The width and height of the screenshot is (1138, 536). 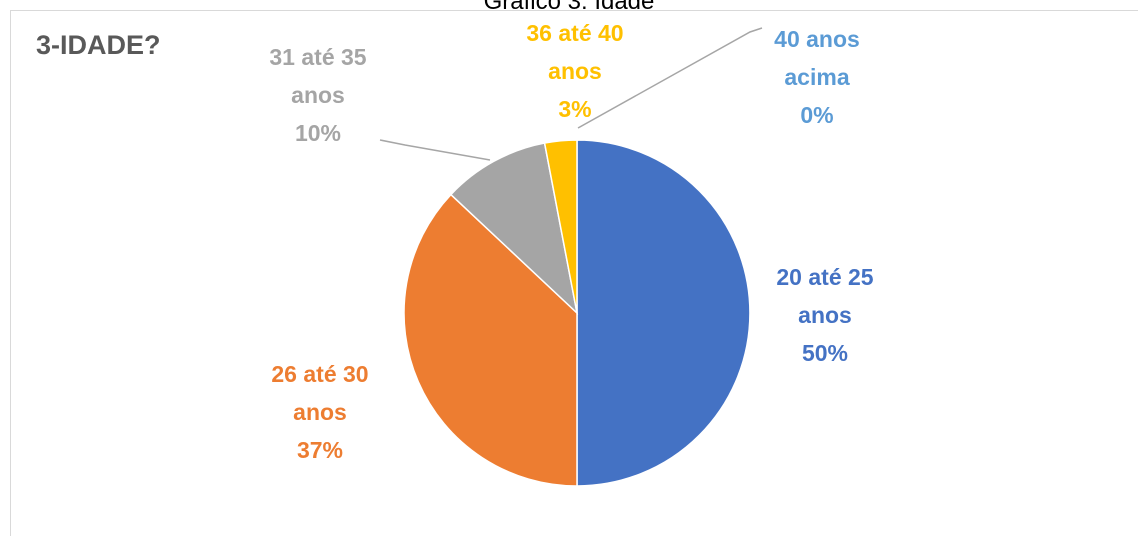 I want to click on data-label: 31 até 35 anos 10%, so click(x=318, y=95).